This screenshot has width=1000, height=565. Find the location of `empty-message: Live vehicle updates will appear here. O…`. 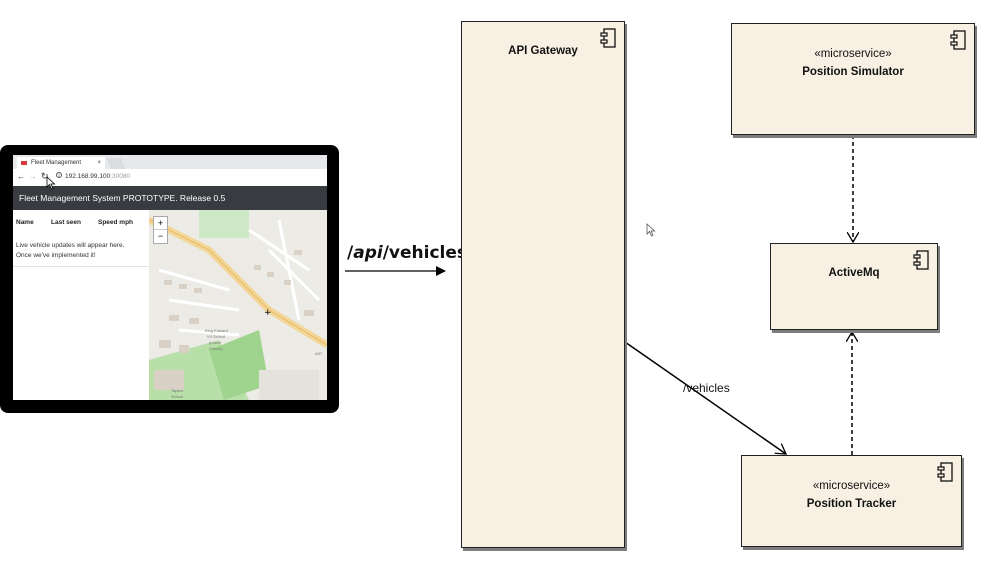

empty-message: Live vehicle updates will appear here. O… is located at coordinates (82, 251).